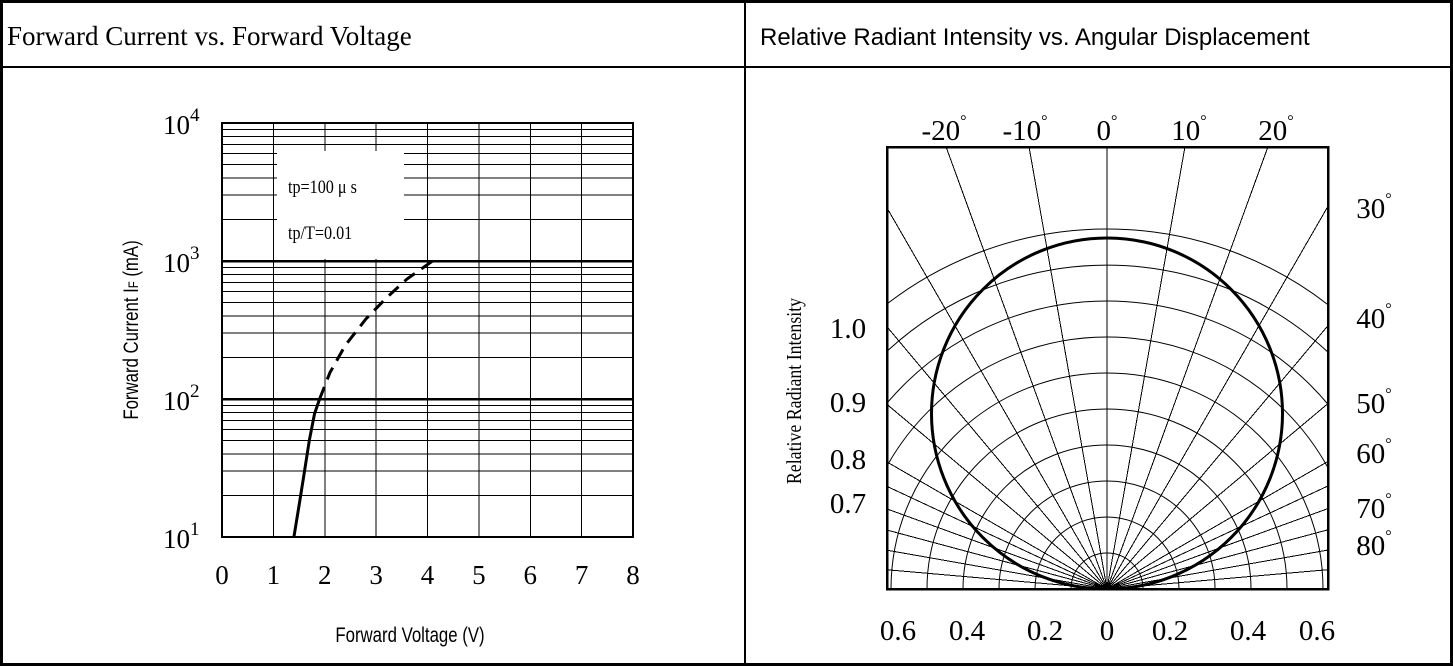  I want to click on polar-bottom-scale-labels: 0.6 0.4 0.2 0 0.2 0.4 0.6, so click(1107, 631).